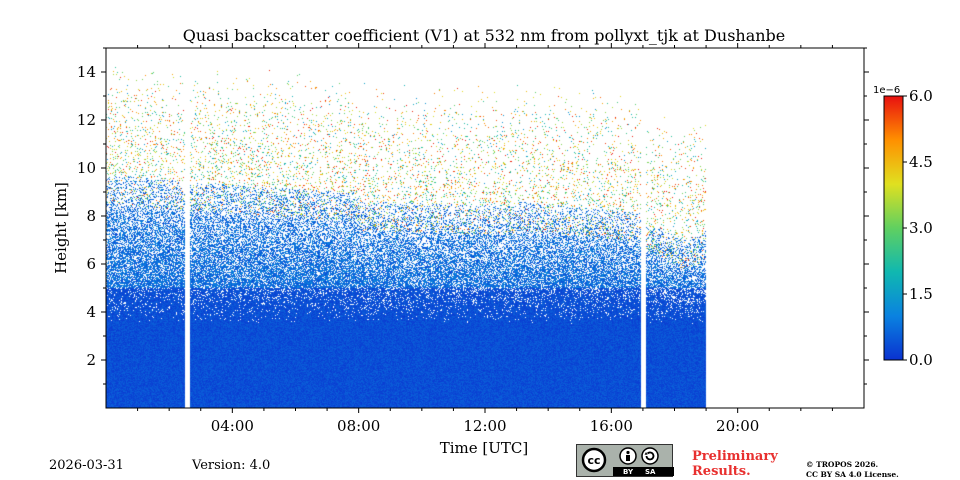 This screenshot has height=480, width=960. What do you see at coordinates (358, 426) in the screenshot?
I see `x-tick-label: 08:00` at bounding box center [358, 426].